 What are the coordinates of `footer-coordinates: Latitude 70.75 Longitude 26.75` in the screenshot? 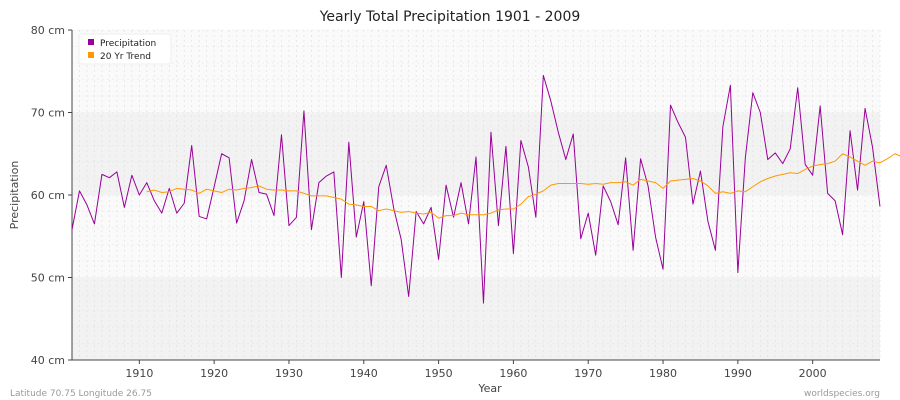 It's located at (81, 394).